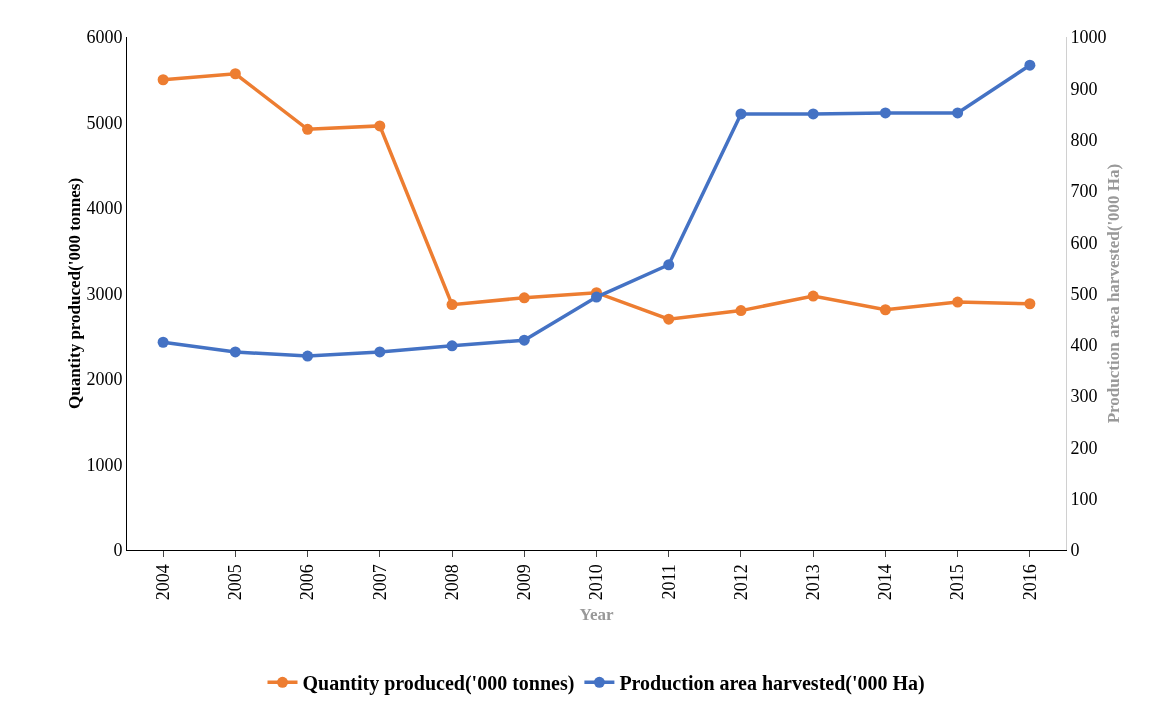 The width and height of the screenshot is (1164, 715). Describe the element at coordinates (162, 582) in the screenshot. I see `x-tick-label: 2004` at that location.